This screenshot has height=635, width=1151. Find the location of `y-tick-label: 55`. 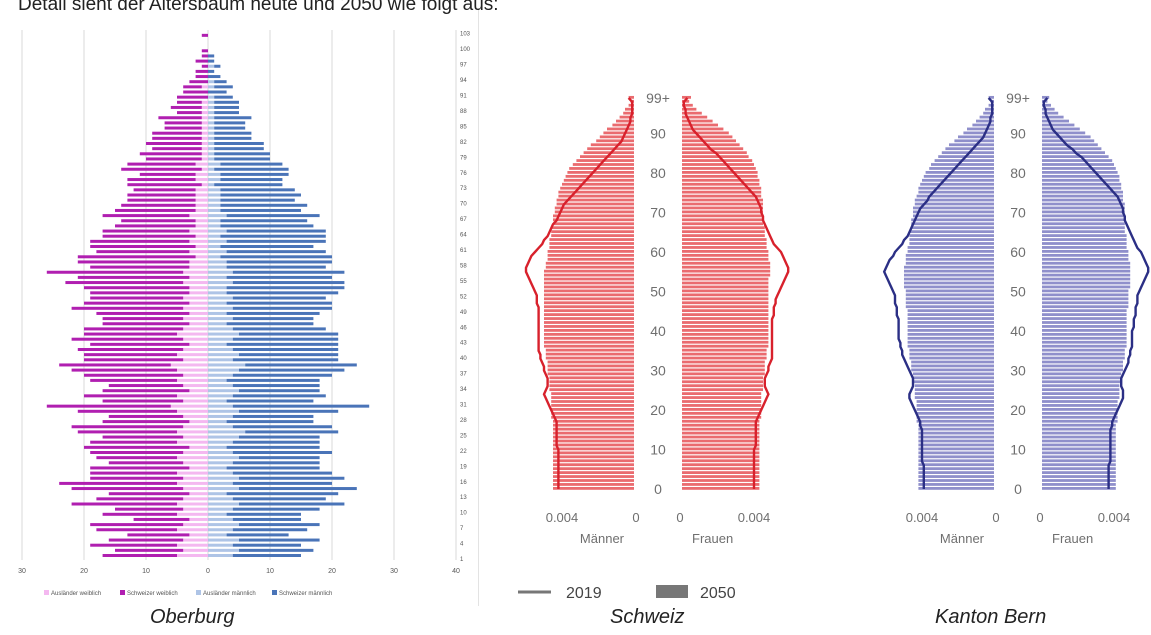

y-tick-label: 55 is located at coordinates (463, 282).